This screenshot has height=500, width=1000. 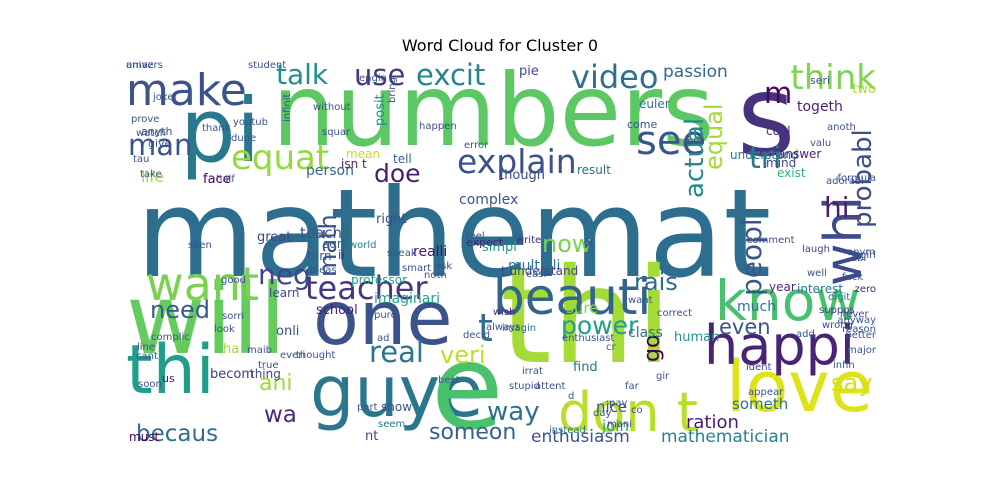 I want to click on word-59: enthusiasm, so click(x=580, y=436).